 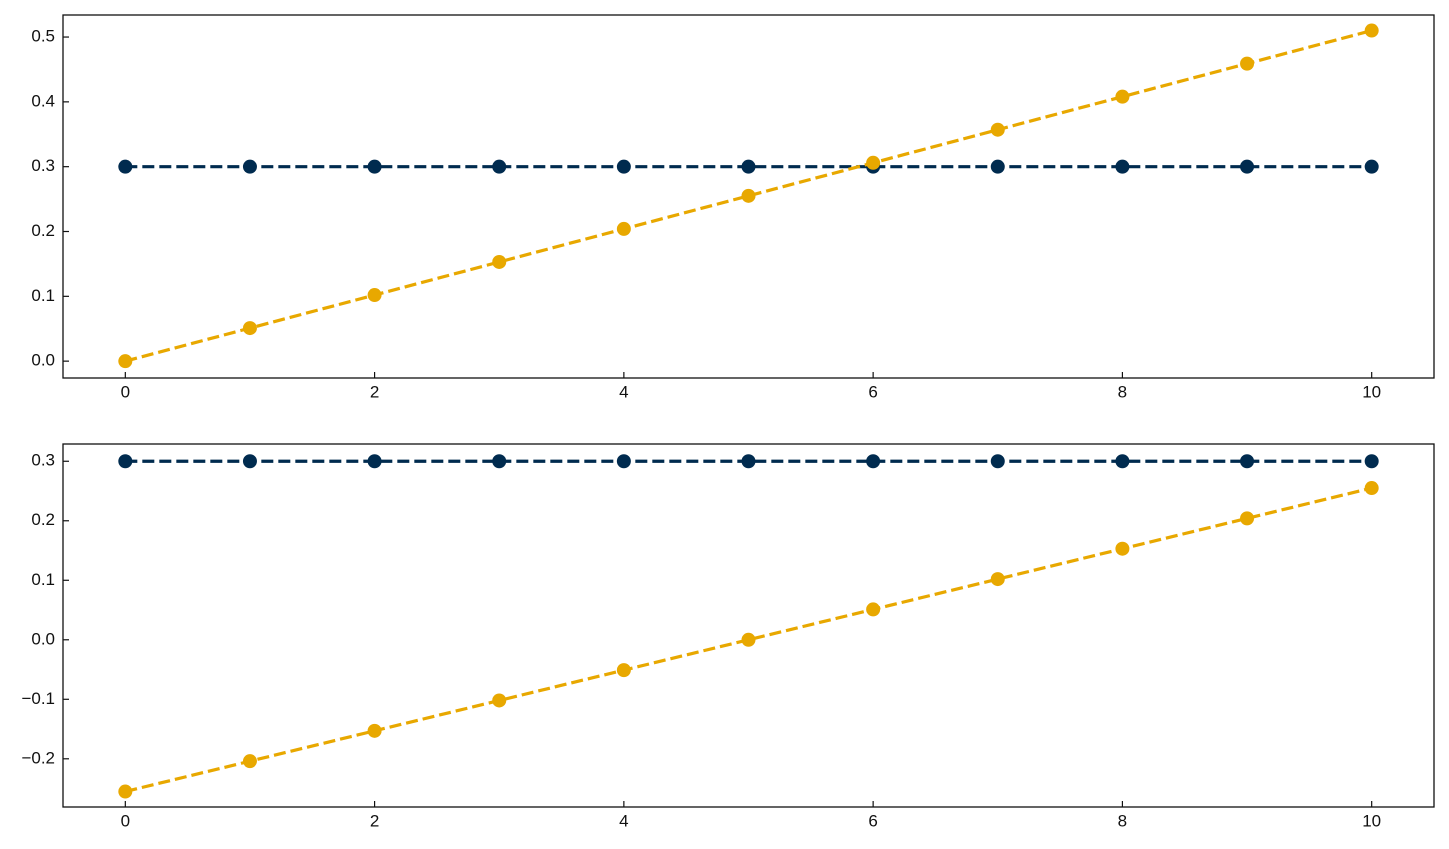 I want to click on y-tick-label: 0.5, so click(x=43, y=36).